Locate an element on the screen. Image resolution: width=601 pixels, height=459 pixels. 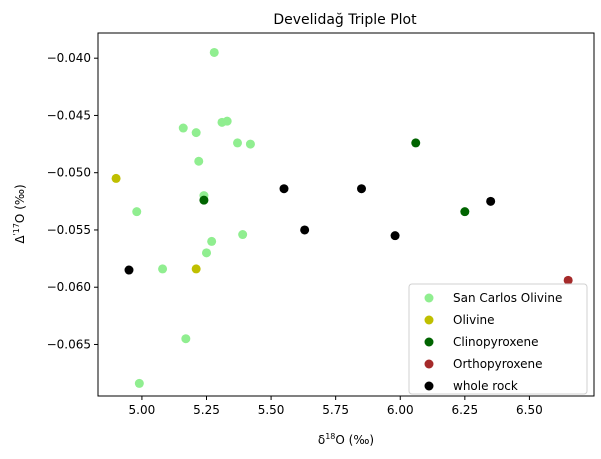
legend-marker-orthopyroxene is located at coordinates (429, 364).